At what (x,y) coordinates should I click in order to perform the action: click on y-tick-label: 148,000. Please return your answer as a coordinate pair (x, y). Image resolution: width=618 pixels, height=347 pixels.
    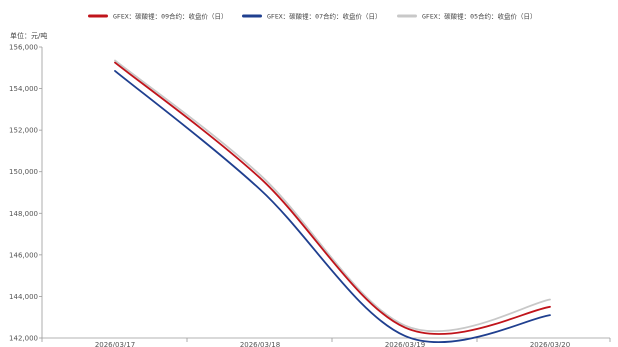
    Looking at the image, I should click on (23, 214).